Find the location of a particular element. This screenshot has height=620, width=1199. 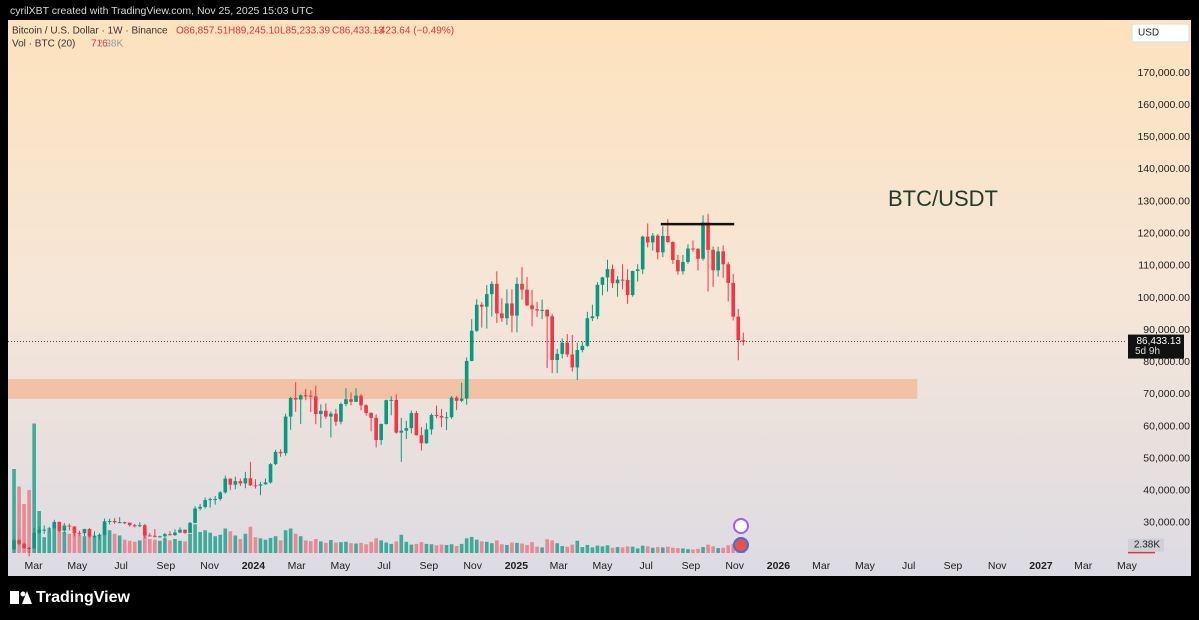

x-tick-label: Nov is located at coordinates (734, 566).